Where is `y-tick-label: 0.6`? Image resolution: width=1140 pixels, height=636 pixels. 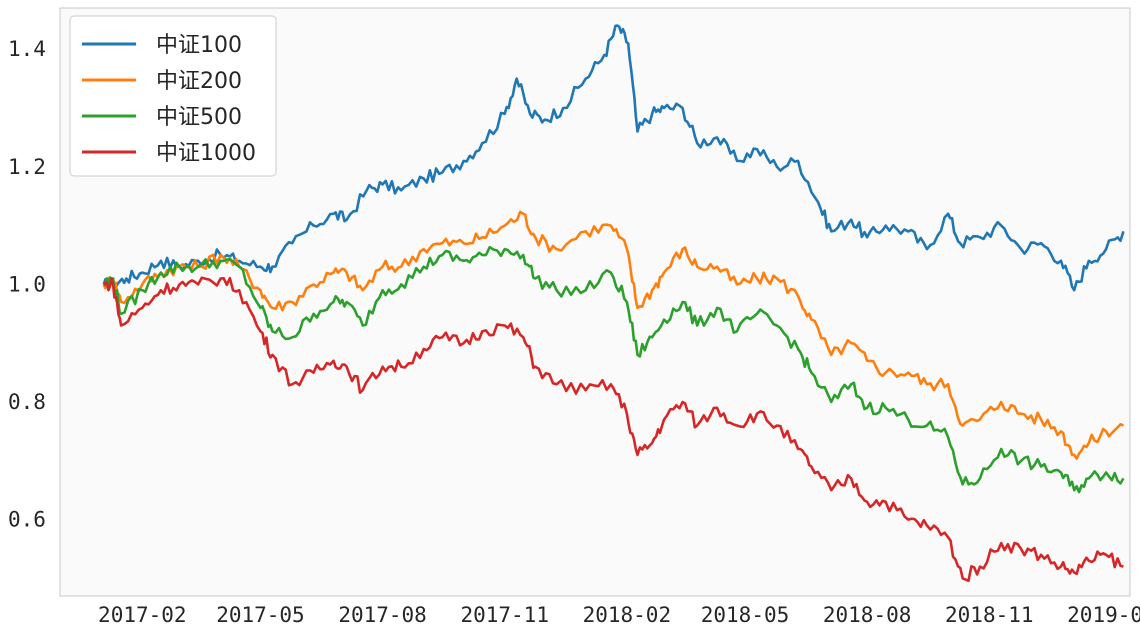 y-tick-label: 0.6 is located at coordinates (27, 520).